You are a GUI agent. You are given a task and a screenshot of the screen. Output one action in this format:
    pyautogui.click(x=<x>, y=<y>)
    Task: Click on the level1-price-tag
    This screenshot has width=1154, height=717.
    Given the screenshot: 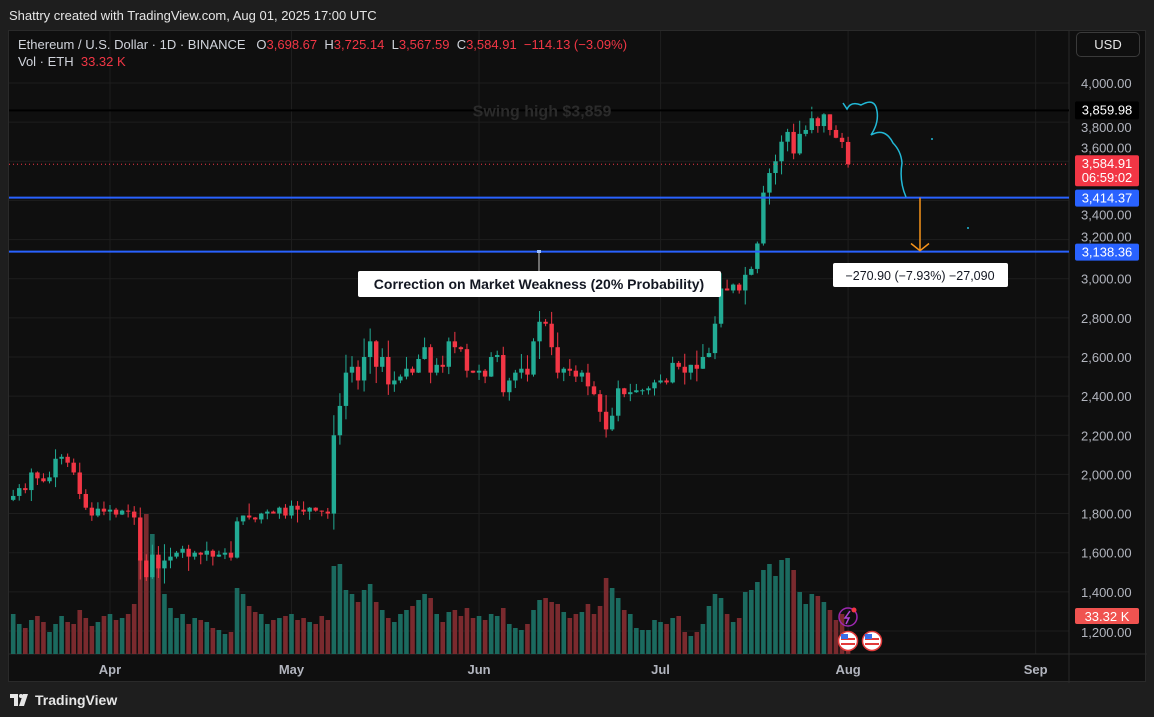 What is the action you would take?
    pyautogui.click(x=1107, y=198)
    